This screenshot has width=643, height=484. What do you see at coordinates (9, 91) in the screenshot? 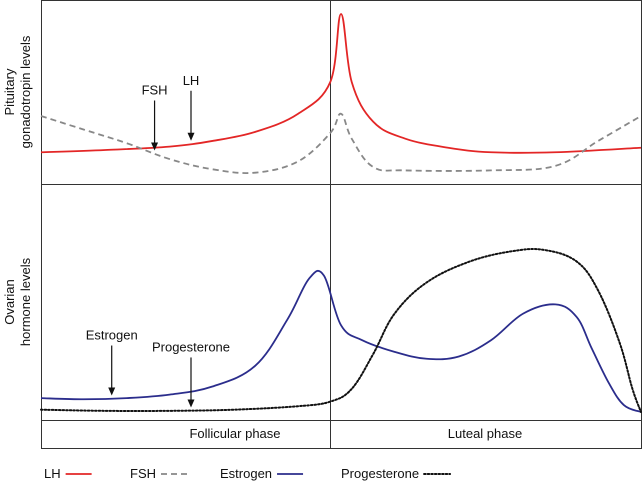
I see `pituitary-ylabel-line1: Pituitary` at bounding box center [9, 91].